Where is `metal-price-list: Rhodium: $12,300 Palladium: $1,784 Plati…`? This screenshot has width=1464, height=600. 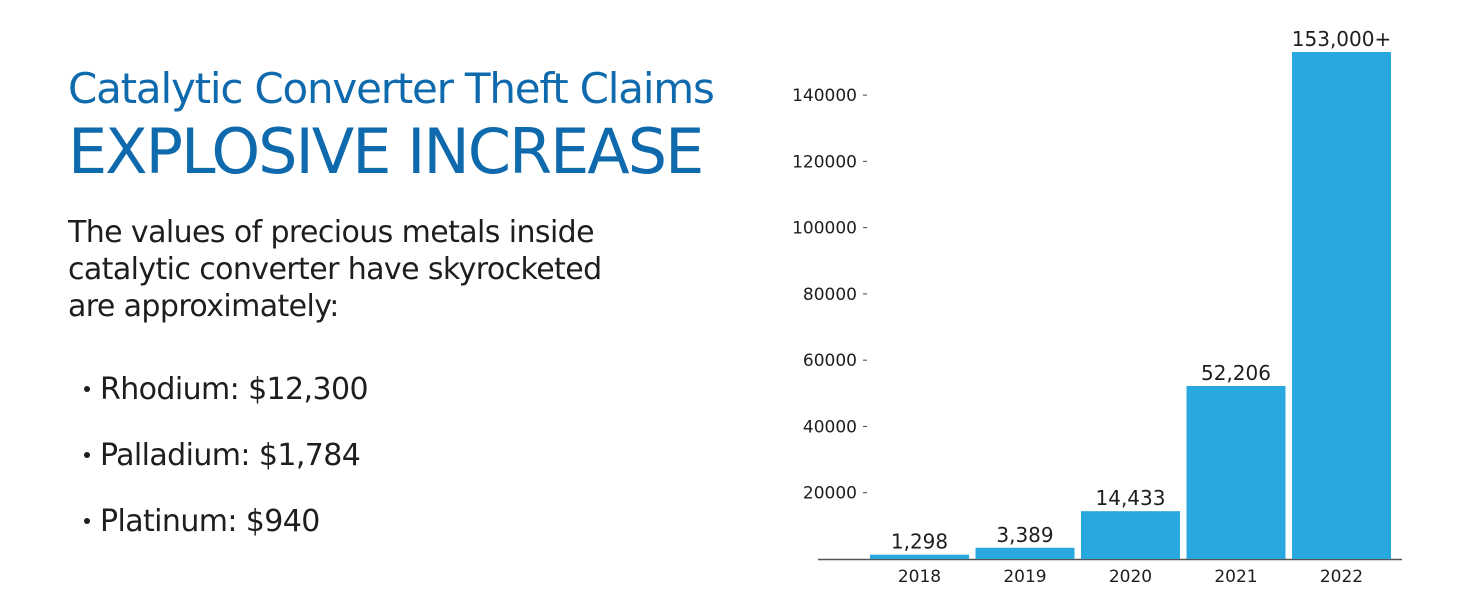
metal-price-list: Rhodium: $12,300 Palladium: $1,784 Plati… is located at coordinates (218, 455).